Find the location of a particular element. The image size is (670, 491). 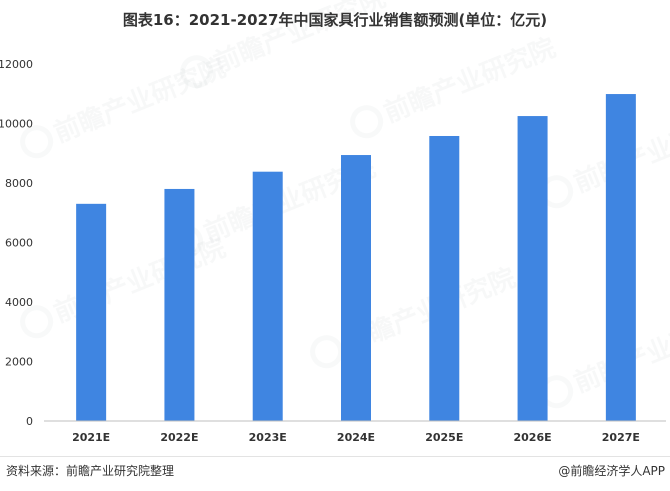

source-note: 资料来源：前瞻产业研究院整理 is located at coordinates (90, 471).